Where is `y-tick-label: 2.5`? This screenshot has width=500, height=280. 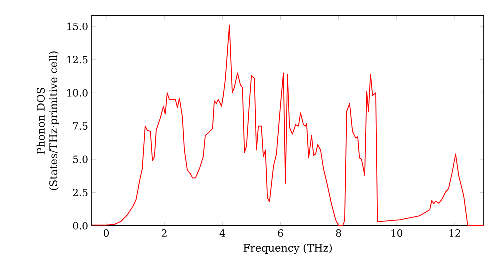
y-tick-label: 2.5 is located at coordinates (80, 192).